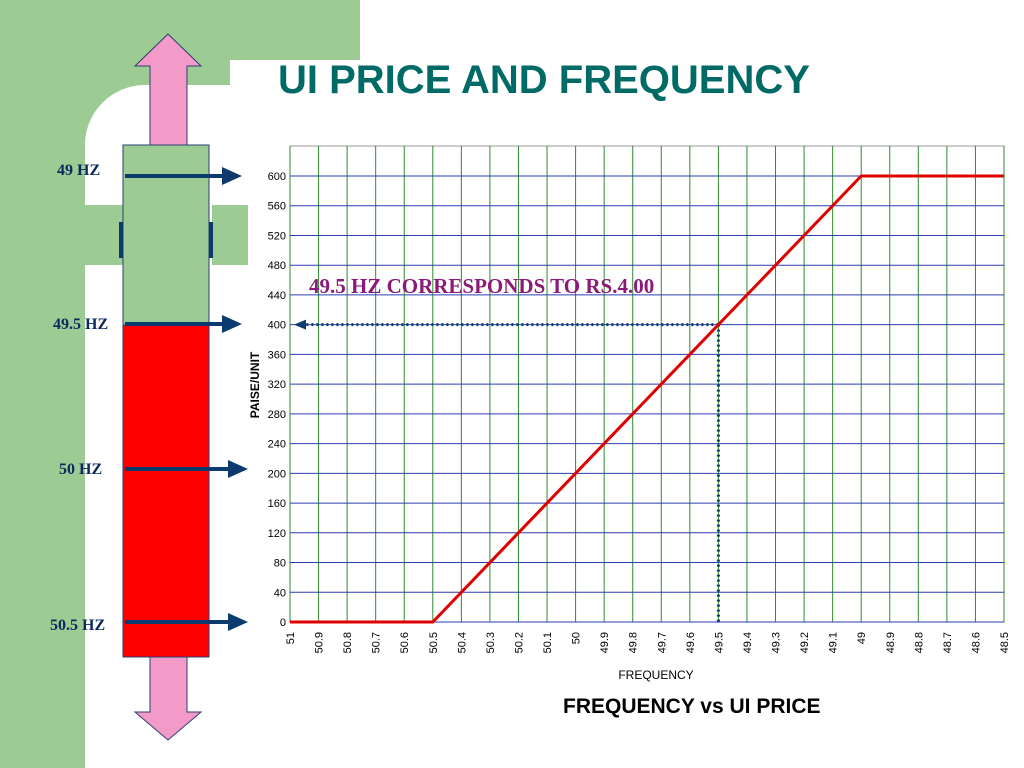  I want to click on x-axis-label: FREQUENCY, so click(655, 675).